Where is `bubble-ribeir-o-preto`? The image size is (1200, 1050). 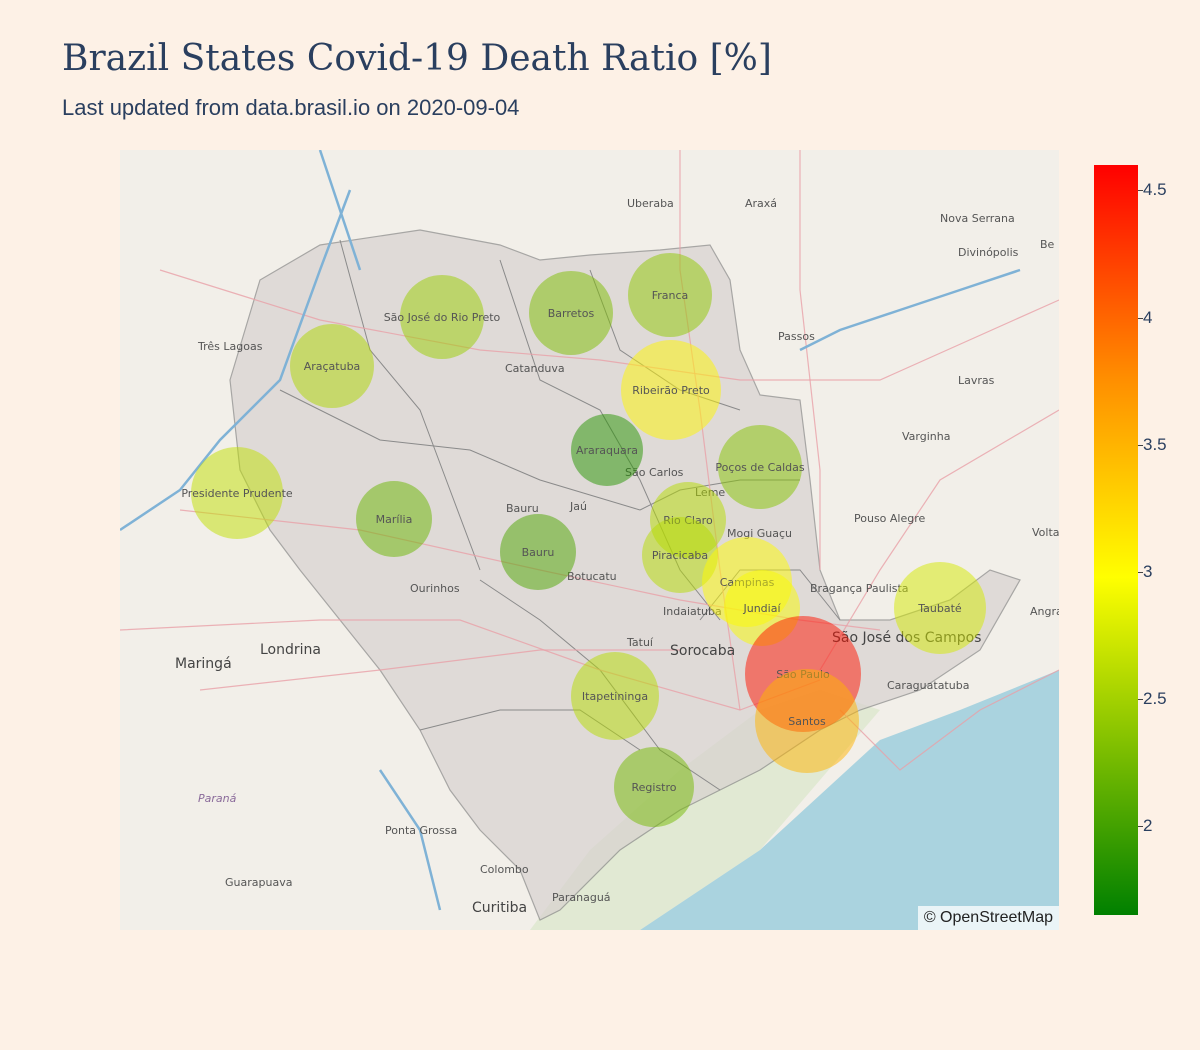
bubble-ribeir-o-preto is located at coordinates (671, 390).